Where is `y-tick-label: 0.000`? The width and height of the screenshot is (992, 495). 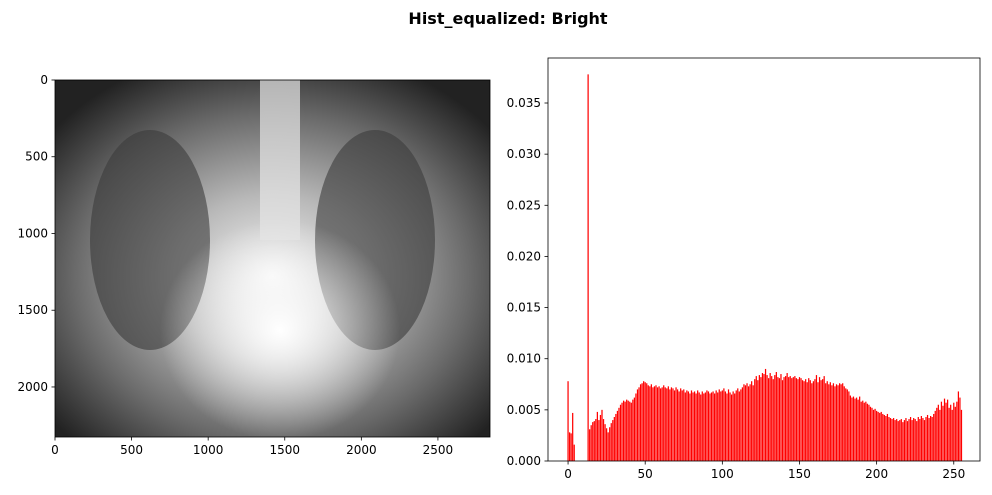 y-tick-label: 0.000 is located at coordinates (524, 461).